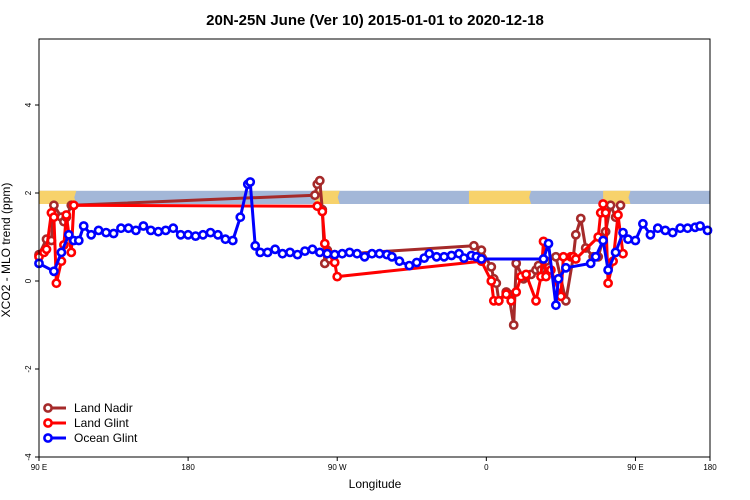  I want to click on legend-label: Land Glint, so click(101, 423).